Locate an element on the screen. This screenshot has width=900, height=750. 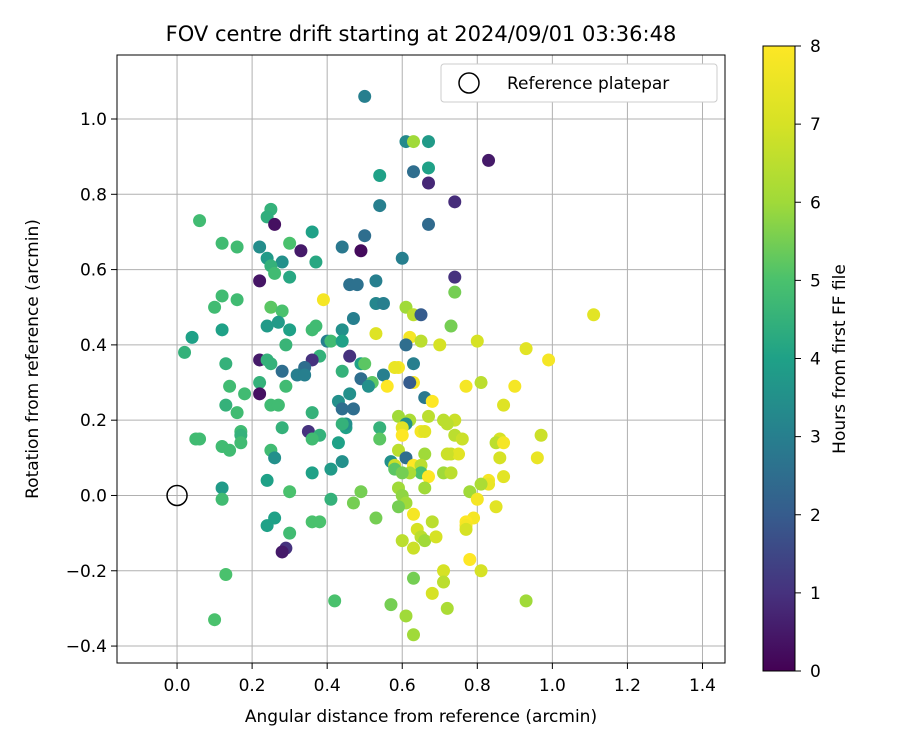
colorbar-tick-label: 2 is located at coordinates (815, 516).